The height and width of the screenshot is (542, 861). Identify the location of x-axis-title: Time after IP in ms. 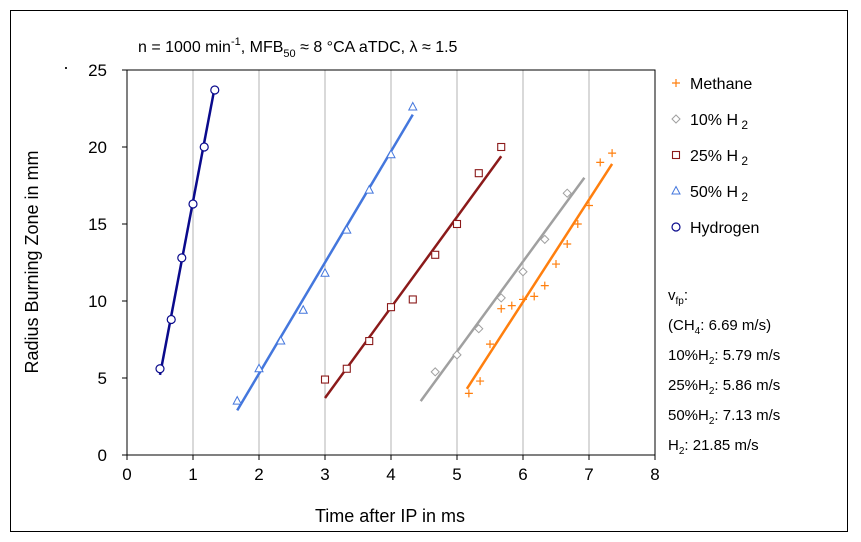
(390, 516).